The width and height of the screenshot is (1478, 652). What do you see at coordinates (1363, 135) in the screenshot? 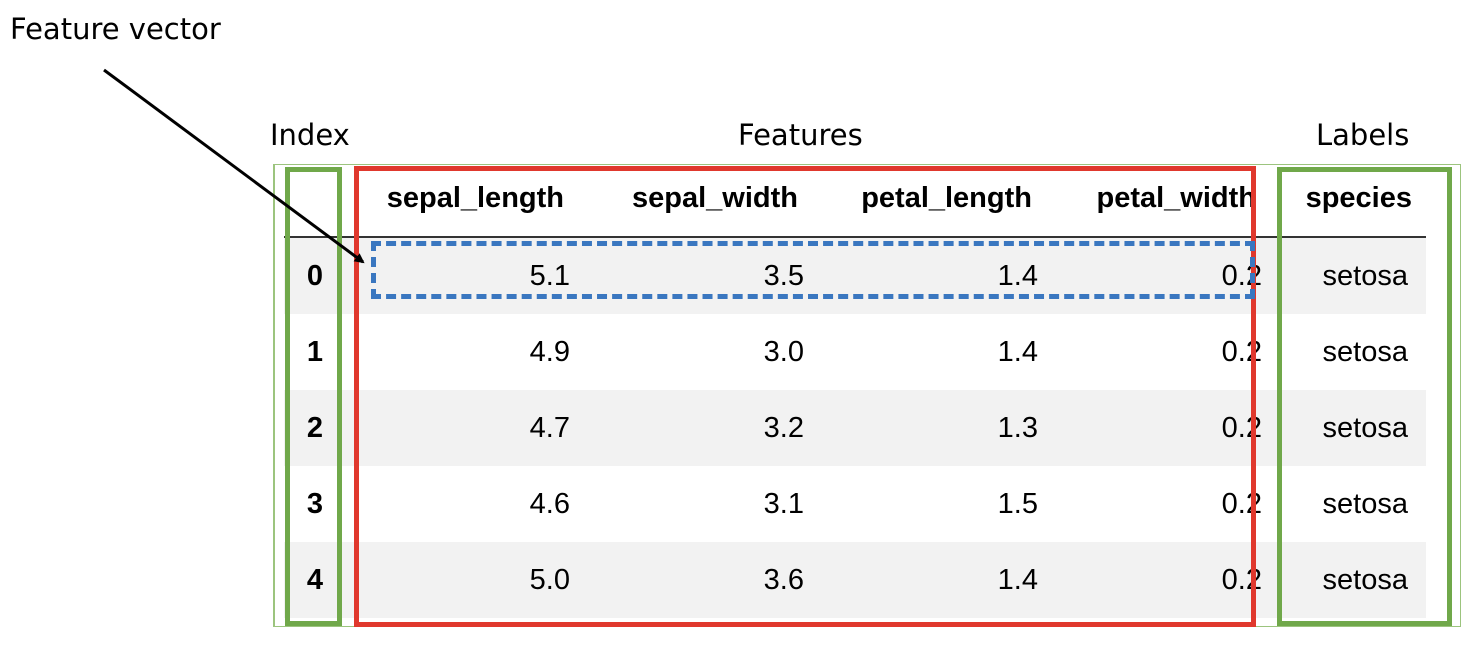
I see `labels-annotation: Labels` at bounding box center [1363, 135].